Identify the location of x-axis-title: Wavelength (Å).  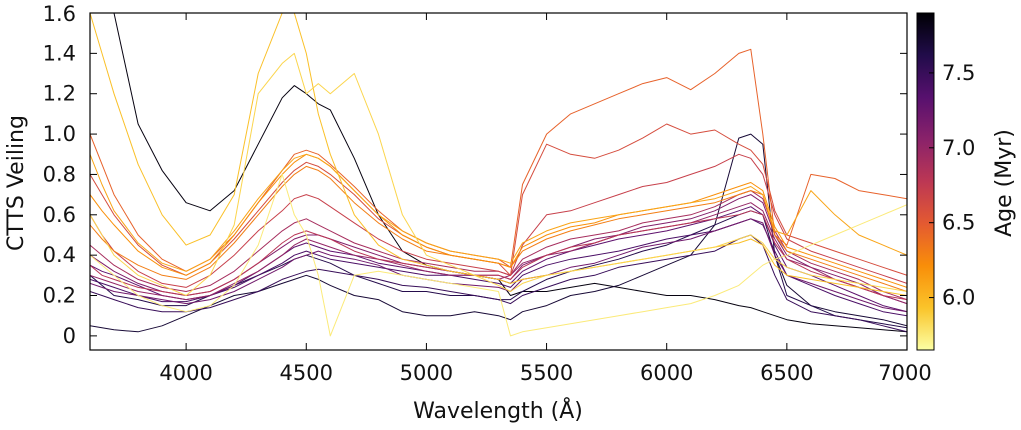
(498, 410).